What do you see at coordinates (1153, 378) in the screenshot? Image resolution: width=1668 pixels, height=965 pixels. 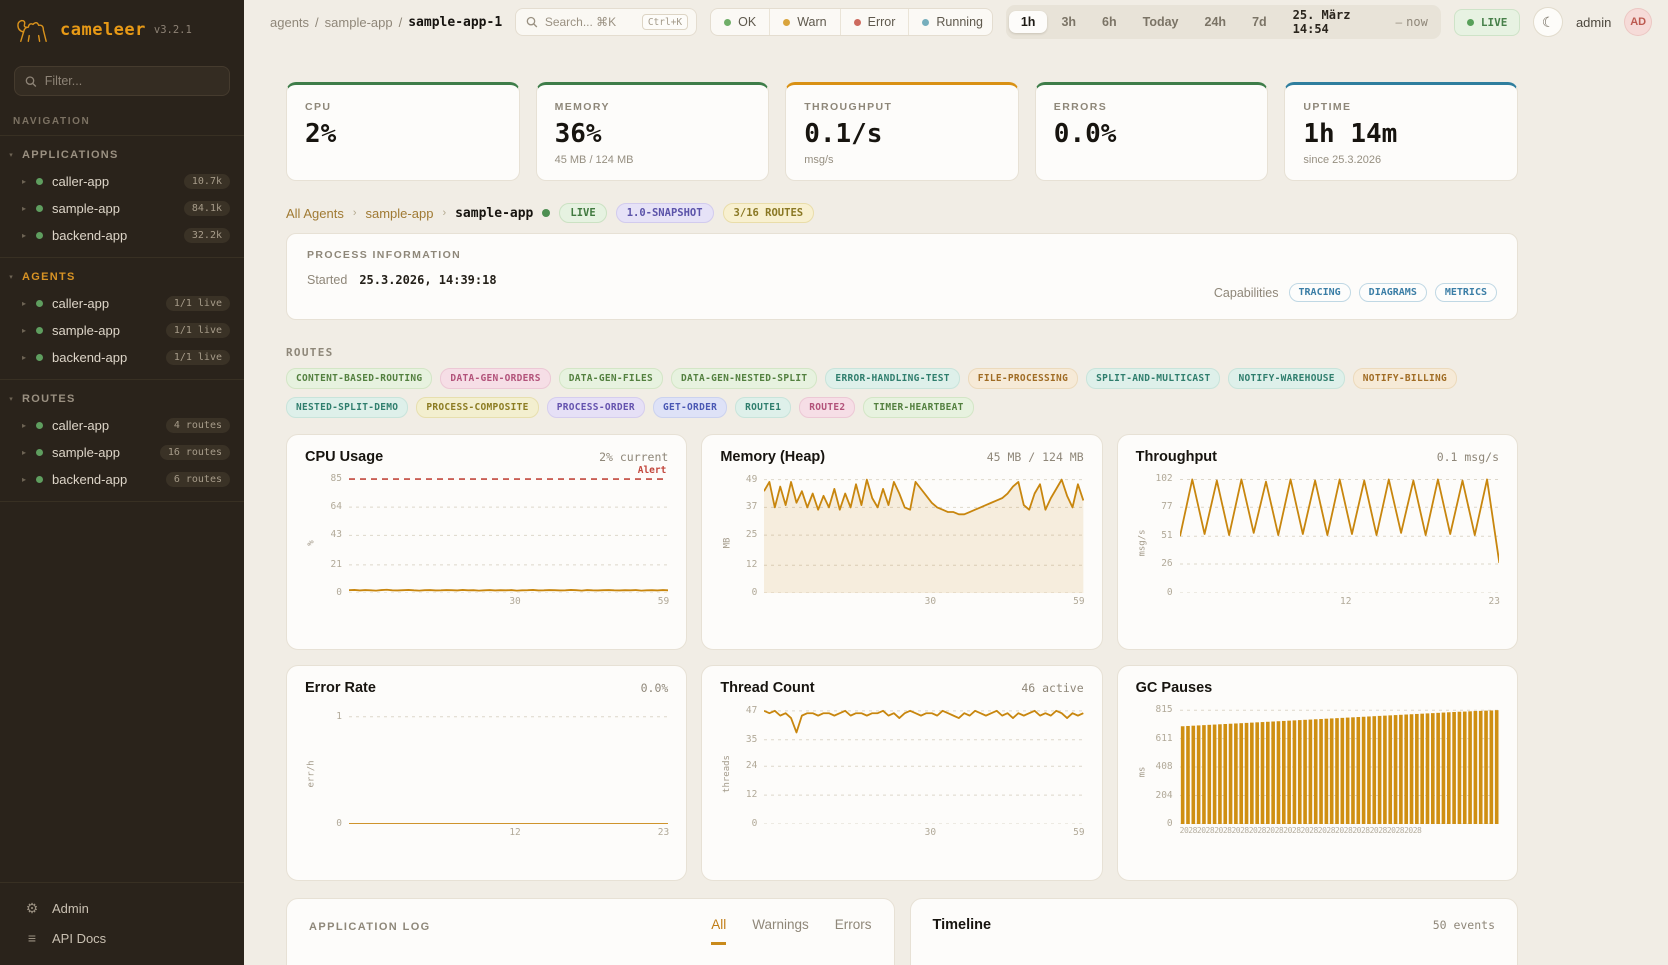 I see `route-chip-split-and-multicast: SPLIT-AND-MULTICAST` at bounding box center [1153, 378].